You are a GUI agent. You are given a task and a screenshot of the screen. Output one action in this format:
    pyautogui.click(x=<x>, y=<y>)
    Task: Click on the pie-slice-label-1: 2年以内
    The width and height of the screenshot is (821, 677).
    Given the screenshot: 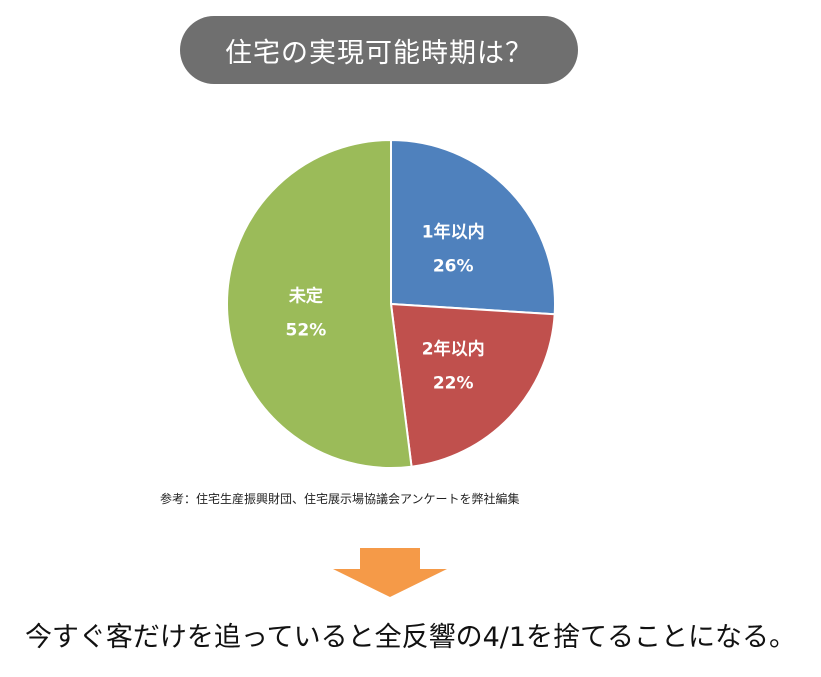 What is the action you would take?
    pyautogui.click(x=453, y=348)
    